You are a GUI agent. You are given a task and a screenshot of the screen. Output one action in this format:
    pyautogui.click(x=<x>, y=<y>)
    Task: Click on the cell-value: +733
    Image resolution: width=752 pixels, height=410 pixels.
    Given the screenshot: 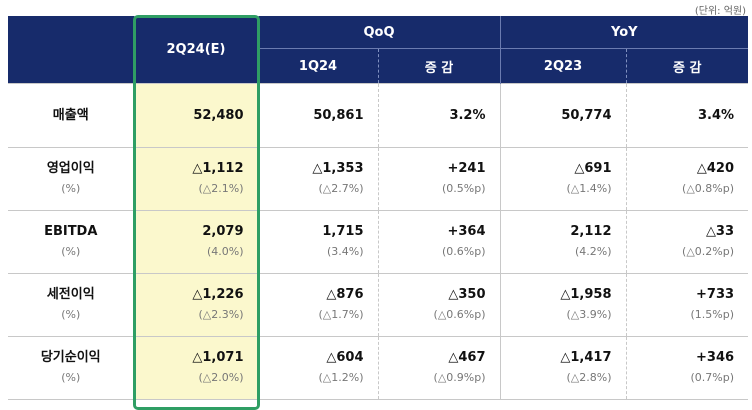 What is the action you would take?
    pyautogui.click(x=715, y=294)
    